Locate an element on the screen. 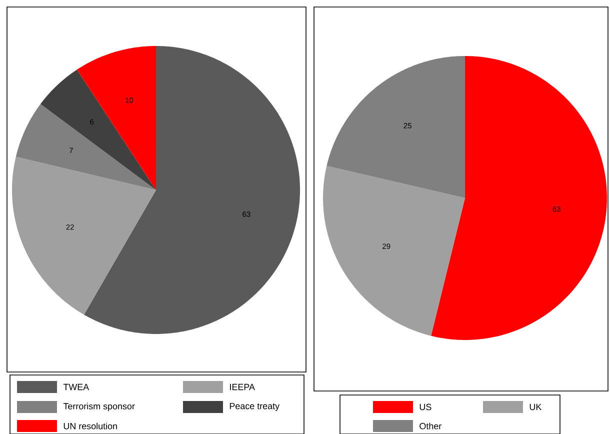  legend-label: IEEPA is located at coordinates (242, 387).